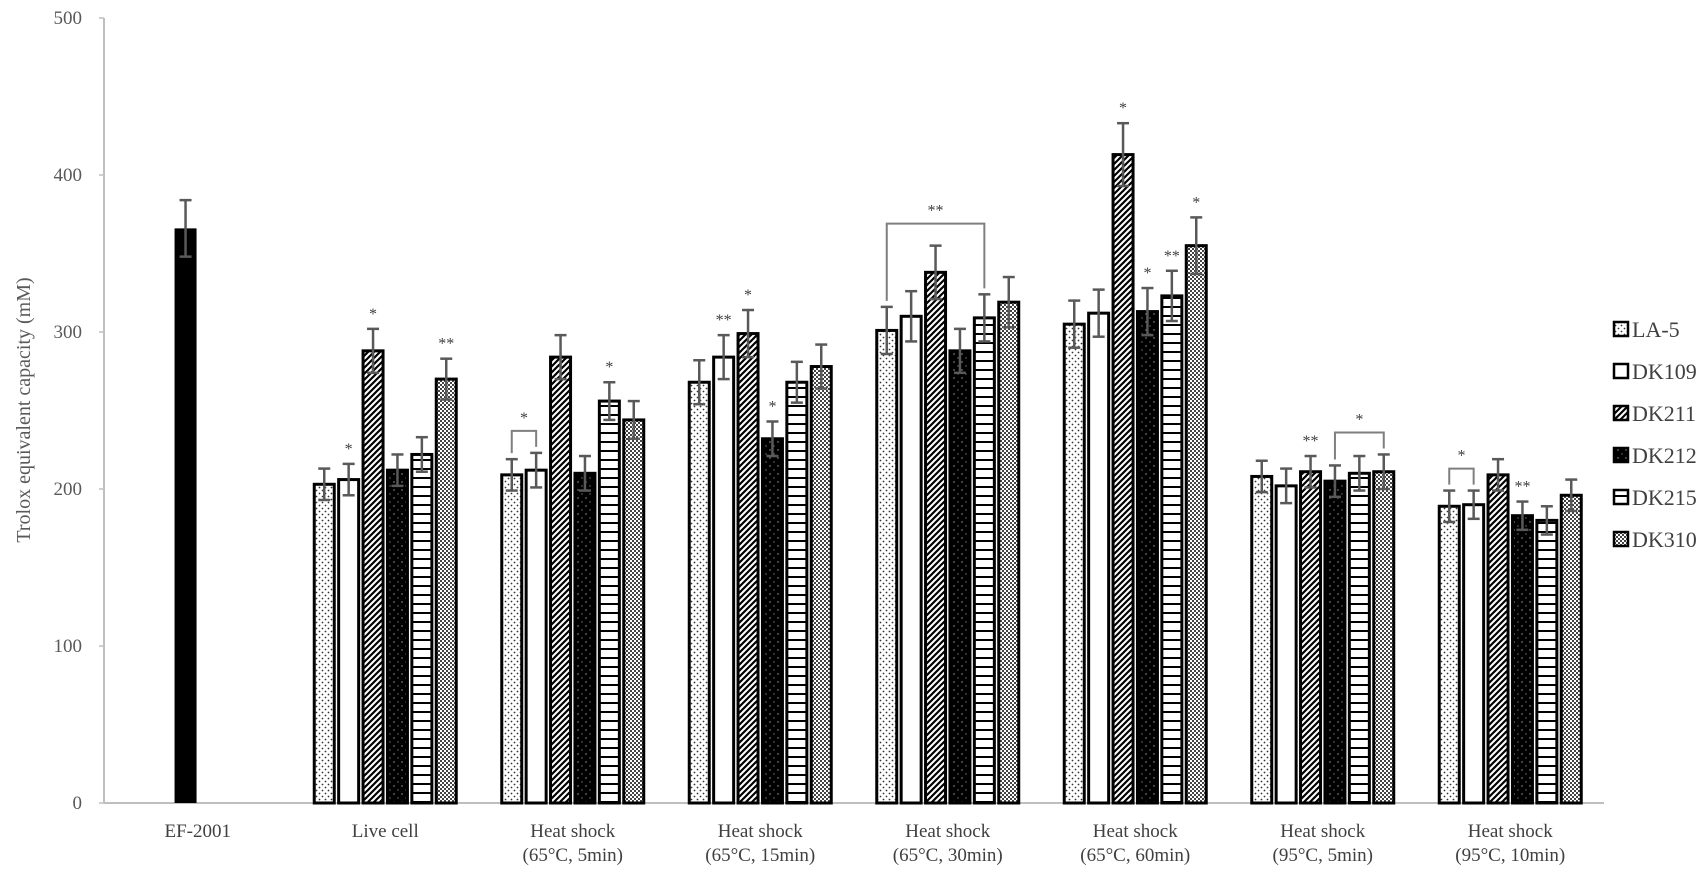  What do you see at coordinates (68, 489) in the screenshot?
I see `y-tick-label: 200` at bounding box center [68, 489].